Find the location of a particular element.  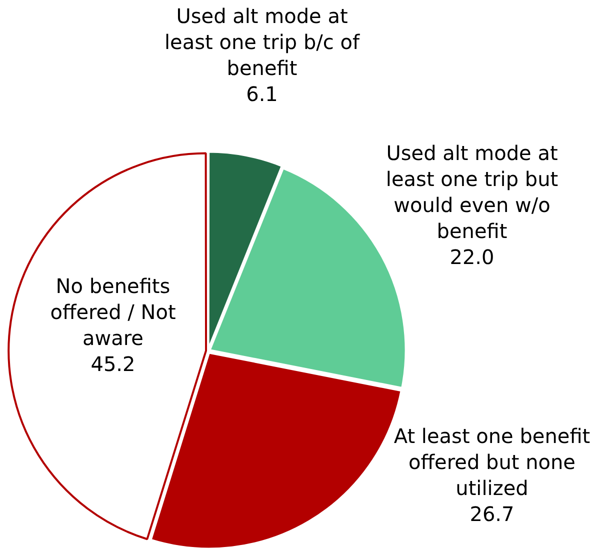

data-label: 22.0 is located at coordinates (472, 257).